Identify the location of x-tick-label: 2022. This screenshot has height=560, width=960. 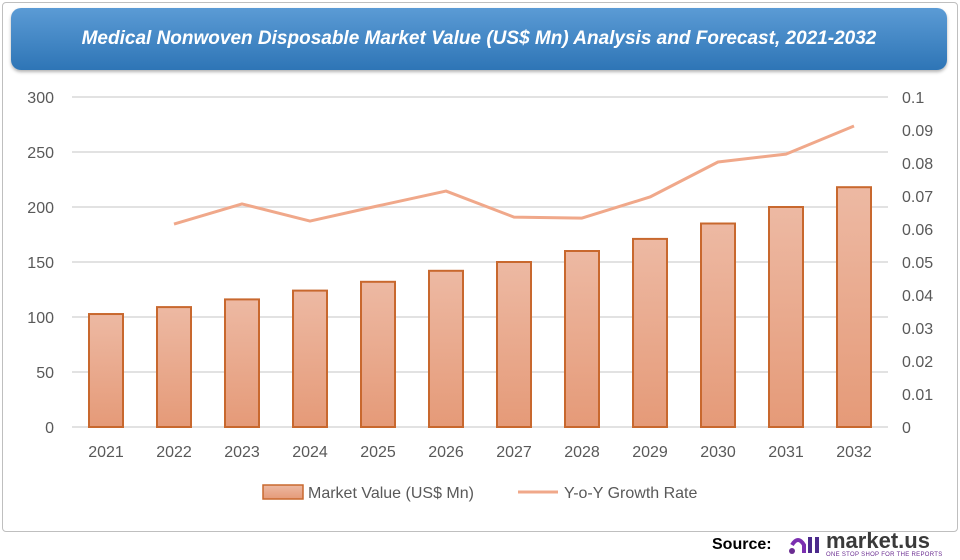
(174, 452).